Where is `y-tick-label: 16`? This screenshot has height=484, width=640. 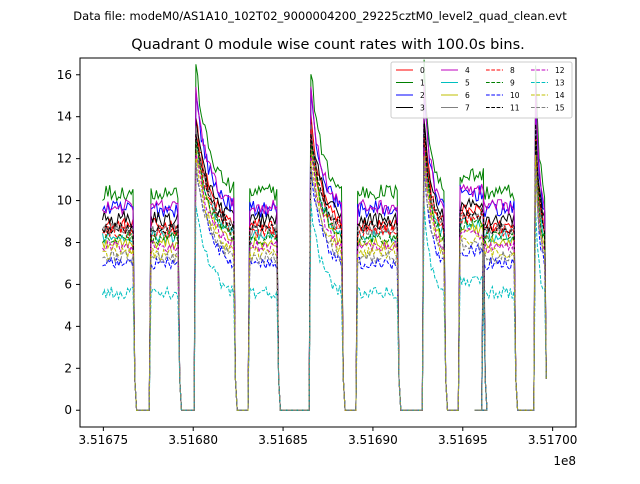 y-tick-label: 16 is located at coordinates (64, 75).